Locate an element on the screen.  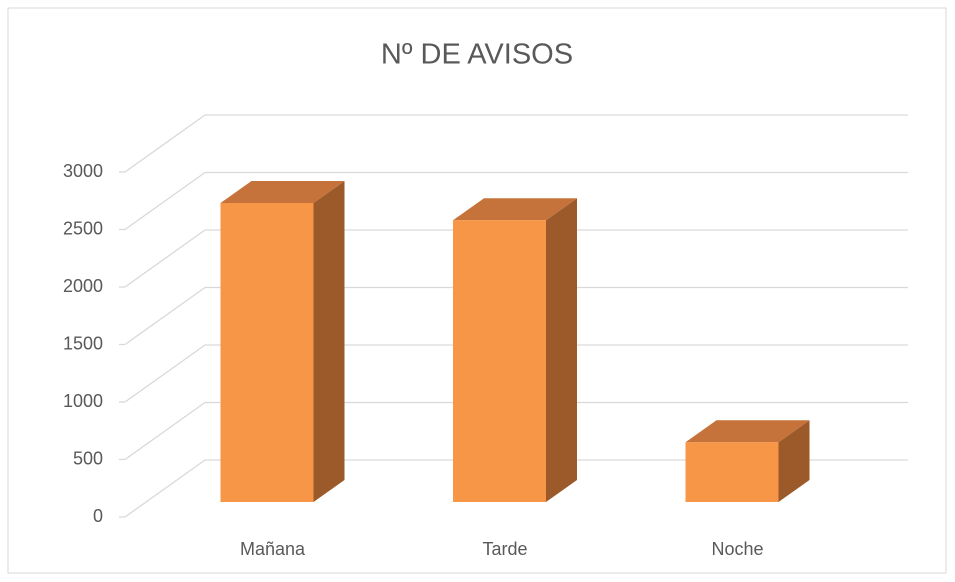
y-tick-label: 0 is located at coordinates (98, 516).